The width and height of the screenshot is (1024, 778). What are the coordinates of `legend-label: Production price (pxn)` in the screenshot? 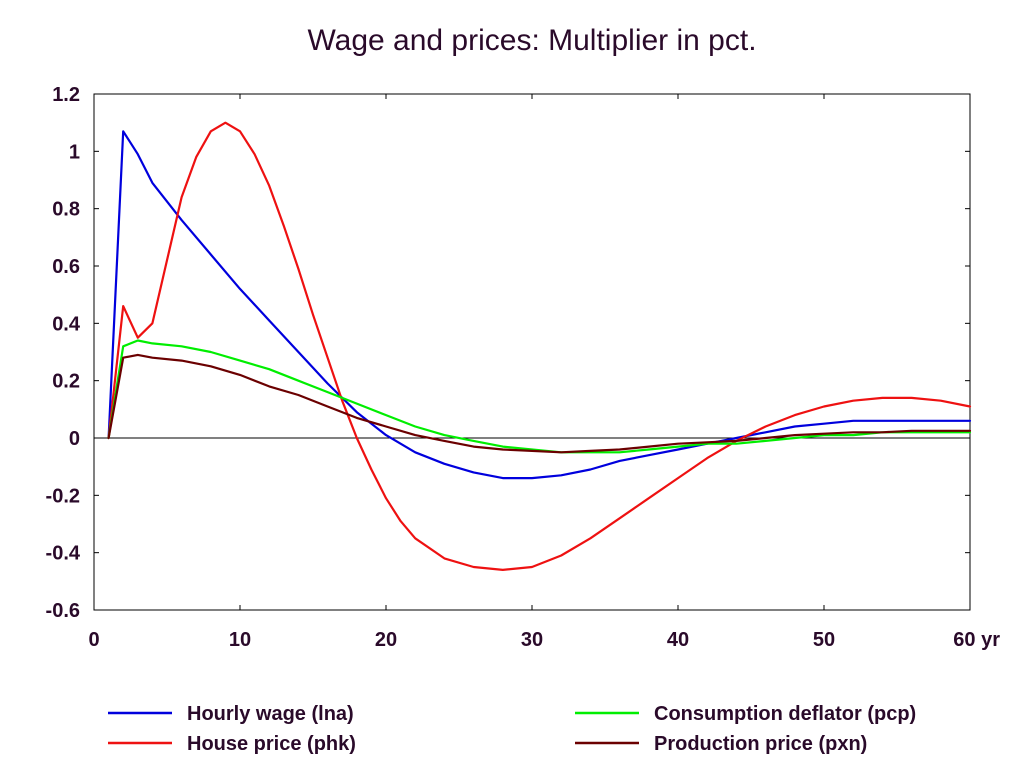 It's located at (760, 744).